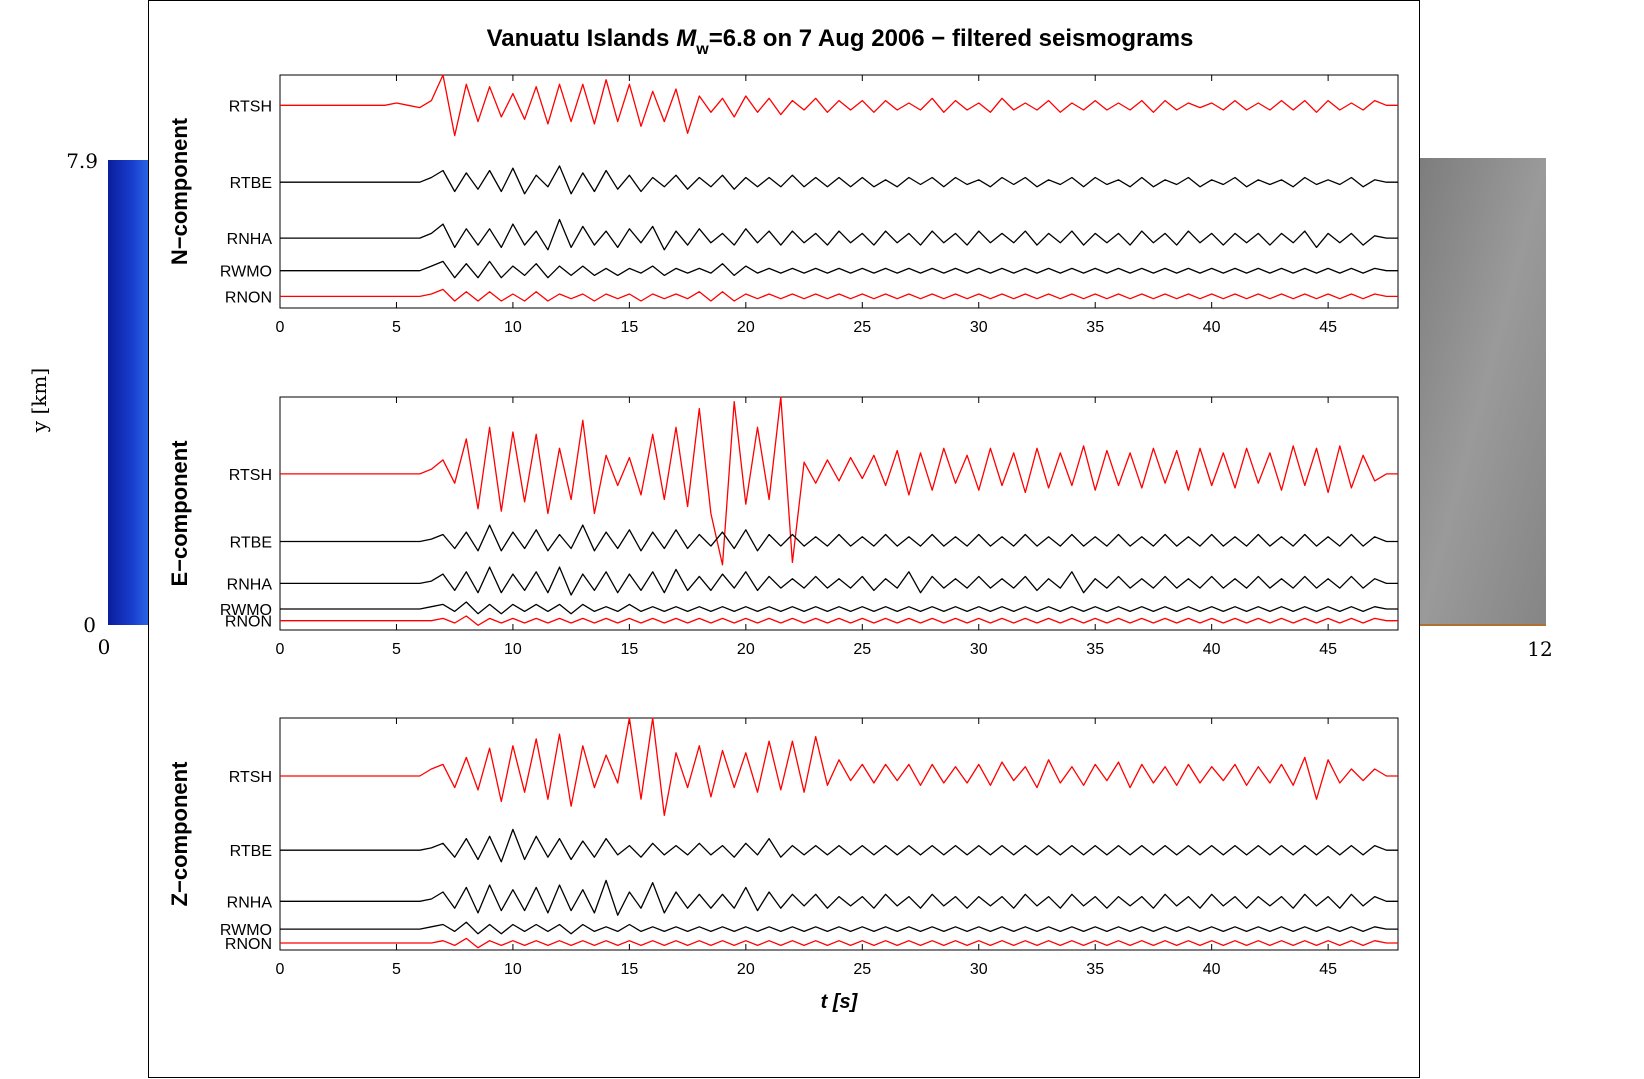  What do you see at coordinates (179, 191) in the screenshot?
I see `y-axis-label: N−component` at bounding box center [179, 191].